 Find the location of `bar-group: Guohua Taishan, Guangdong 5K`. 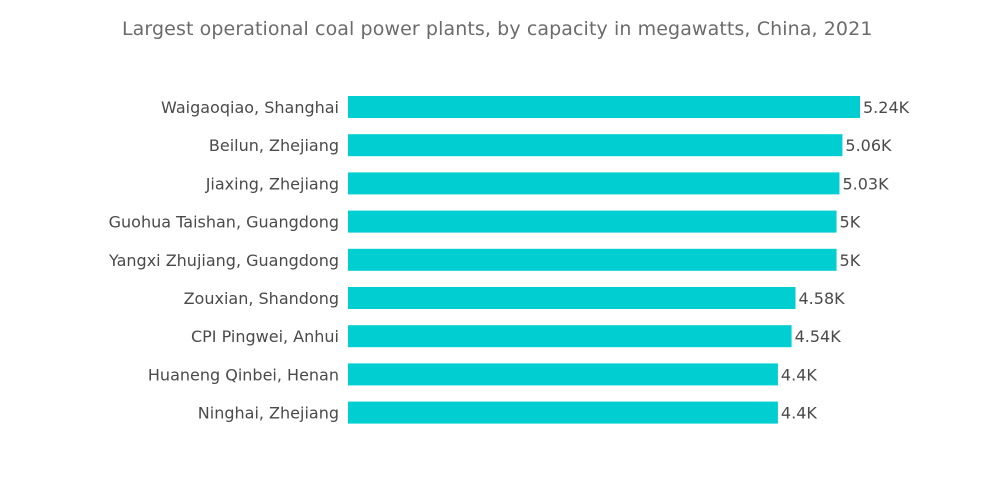

bar-group: Guohua Taishan, Guangdong 5K is located at coordinates (485, 221).